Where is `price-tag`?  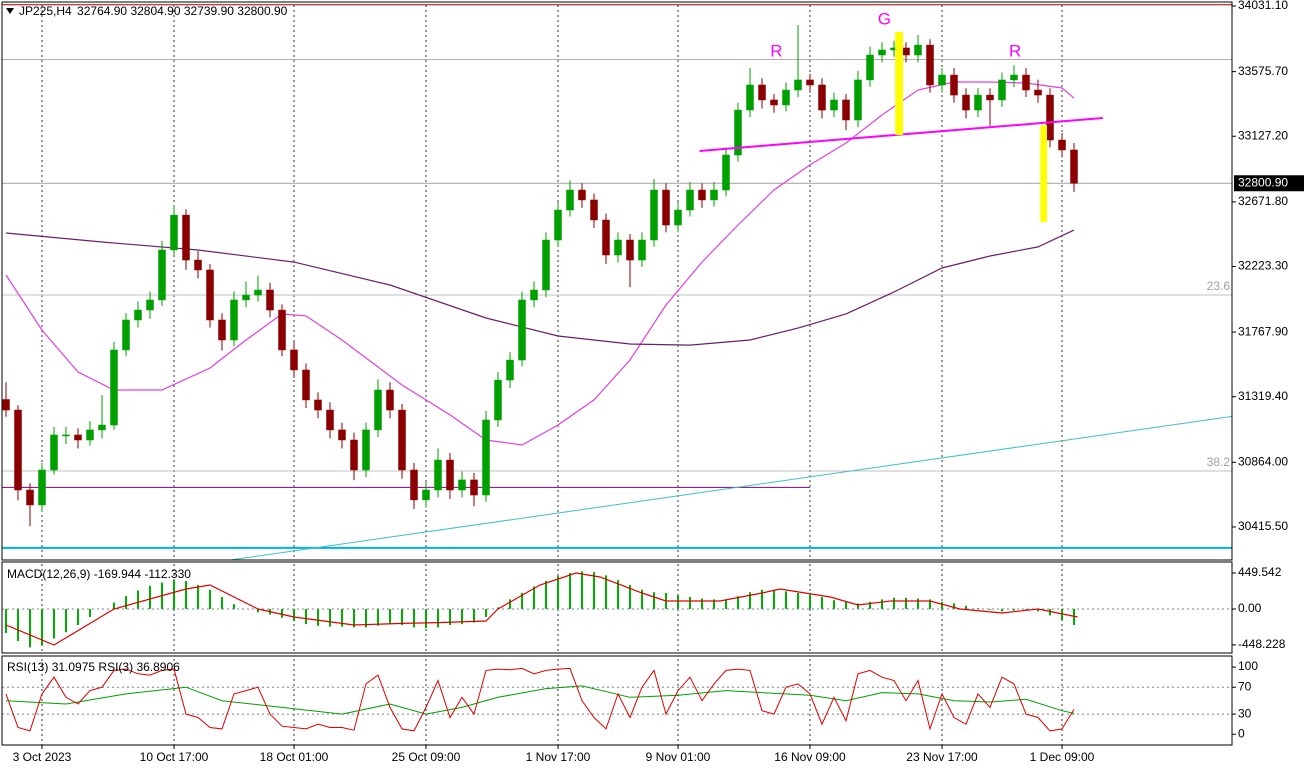 price-tag is located at coordinates (1269, 183).